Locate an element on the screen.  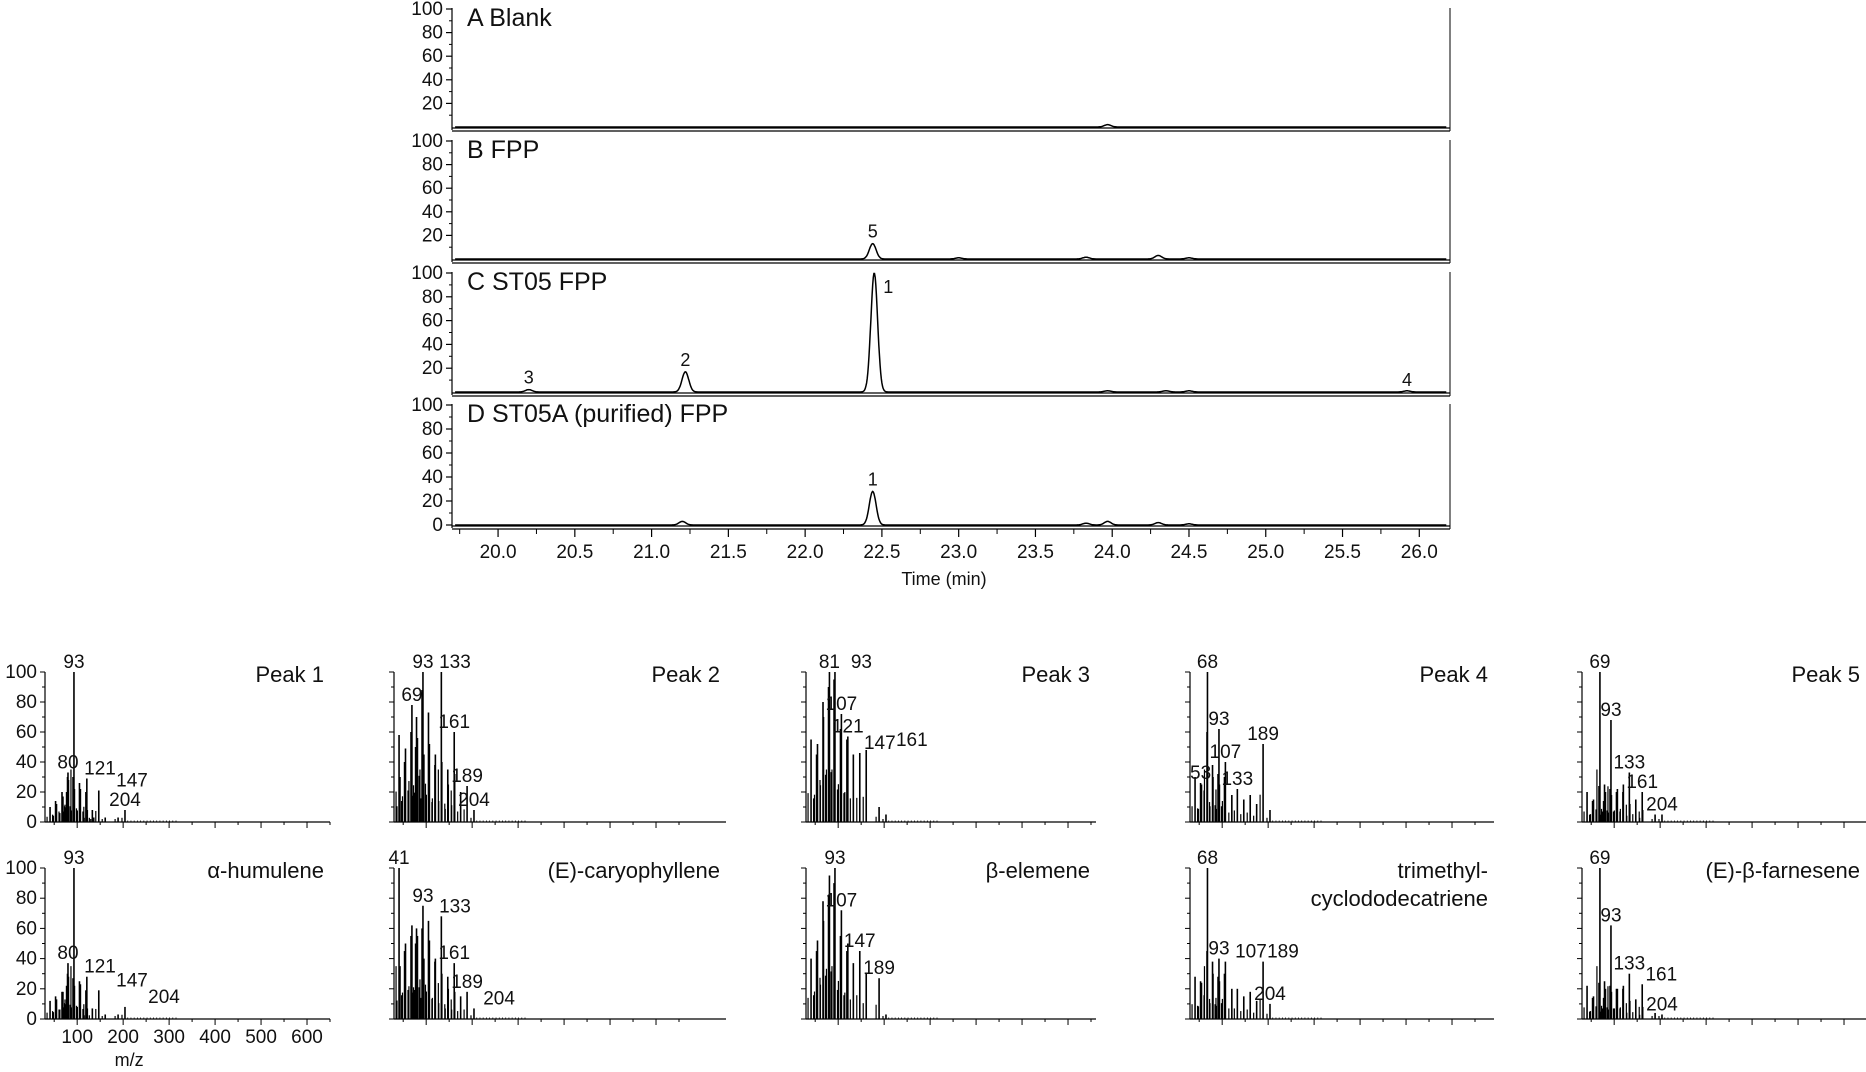
ms-y-tick-label: 80 is located at coordinates (26, 898).